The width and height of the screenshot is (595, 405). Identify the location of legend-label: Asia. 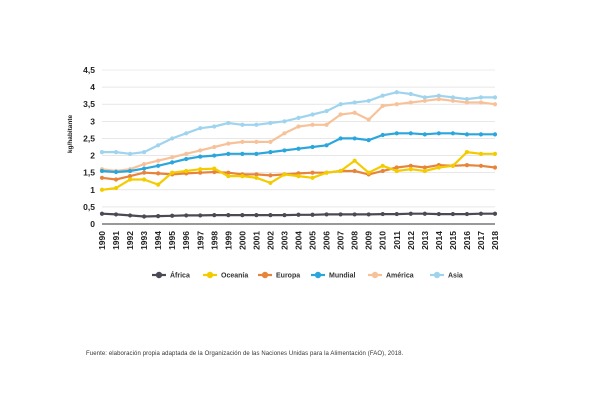
(455, 276).